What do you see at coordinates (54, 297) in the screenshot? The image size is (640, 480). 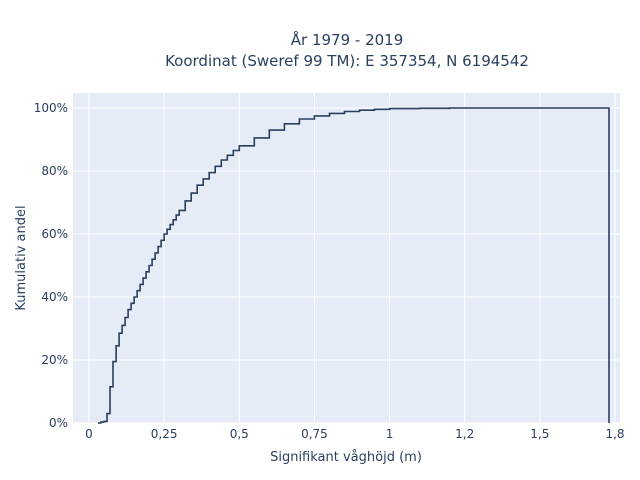 I see `y-tick-label: 40%` at bounding box center [54, 297].